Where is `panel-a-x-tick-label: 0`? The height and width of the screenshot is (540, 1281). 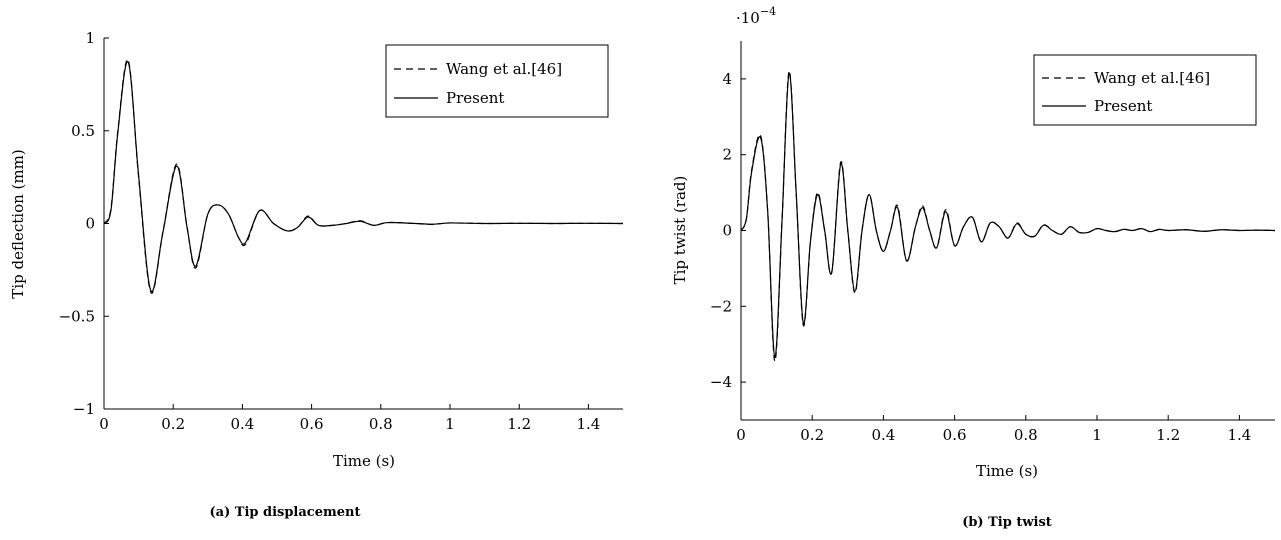
panel-a-x-tick-label: 0 is located at coordinates (104, 424).